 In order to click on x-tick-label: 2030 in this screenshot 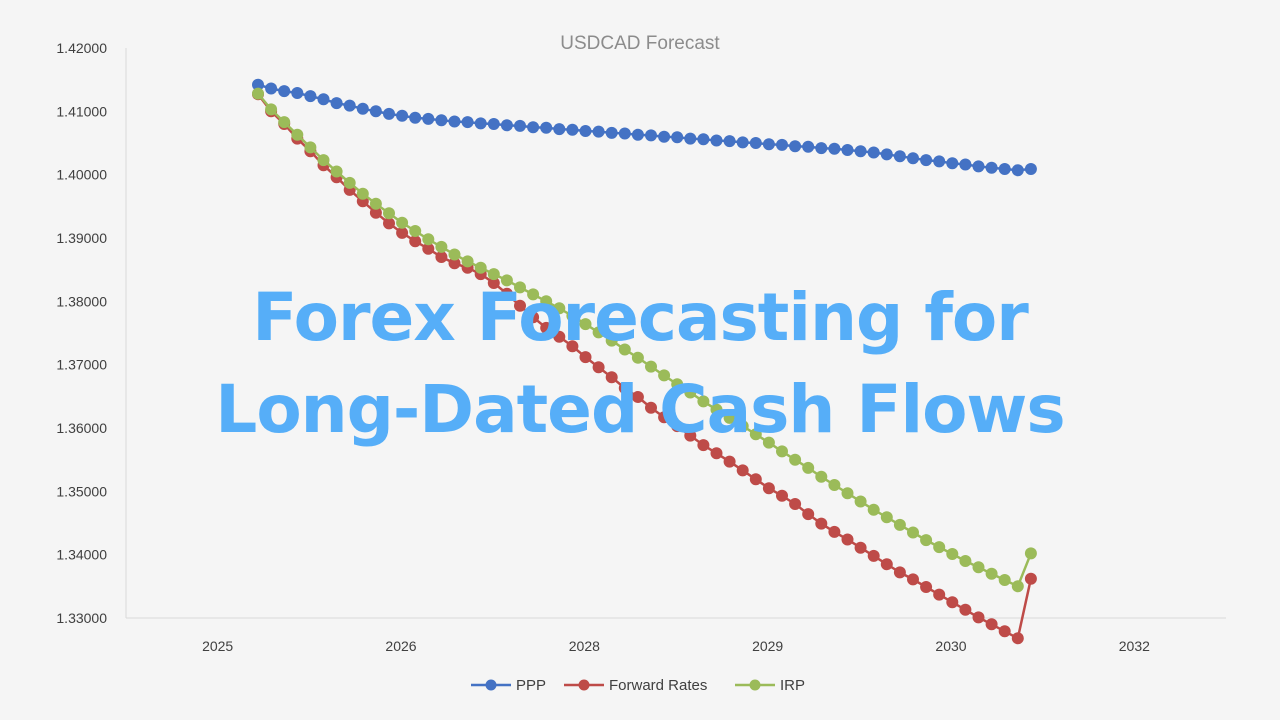, I will do `click(950, 646)`.